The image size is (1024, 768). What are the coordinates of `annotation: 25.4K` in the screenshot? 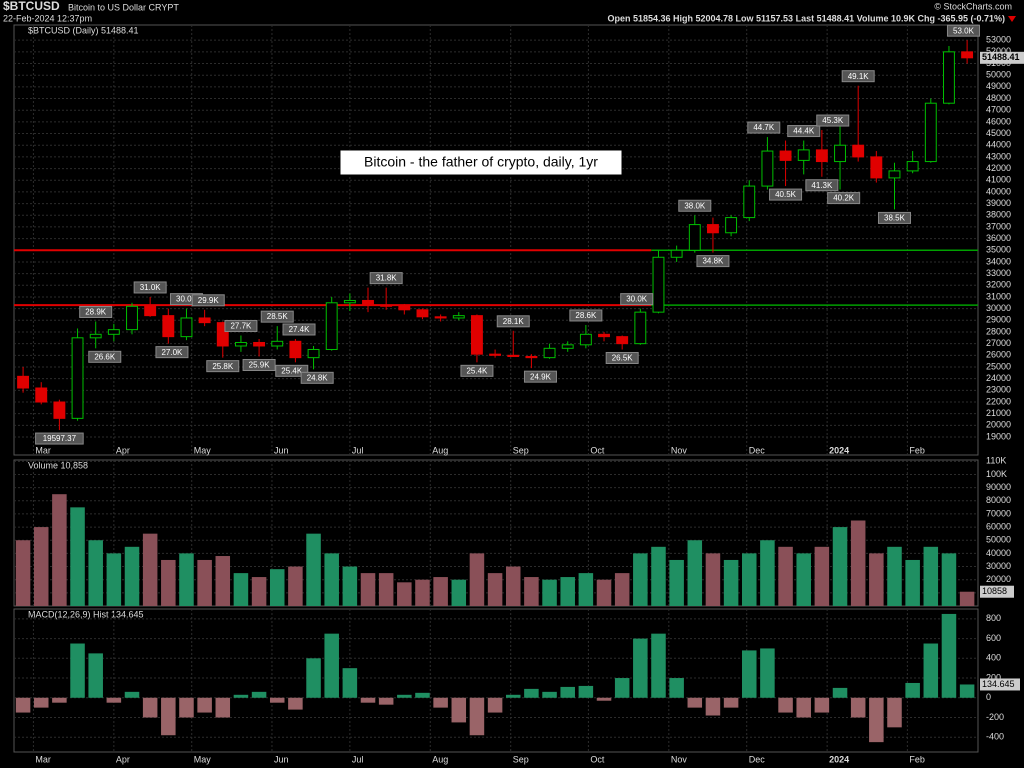 It's located at (477, 370).